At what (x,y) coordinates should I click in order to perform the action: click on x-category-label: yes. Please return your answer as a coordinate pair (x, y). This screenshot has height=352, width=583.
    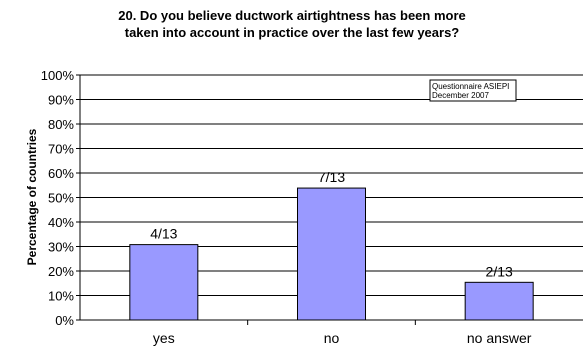
    Looking at the image, I should click on (164, 338).